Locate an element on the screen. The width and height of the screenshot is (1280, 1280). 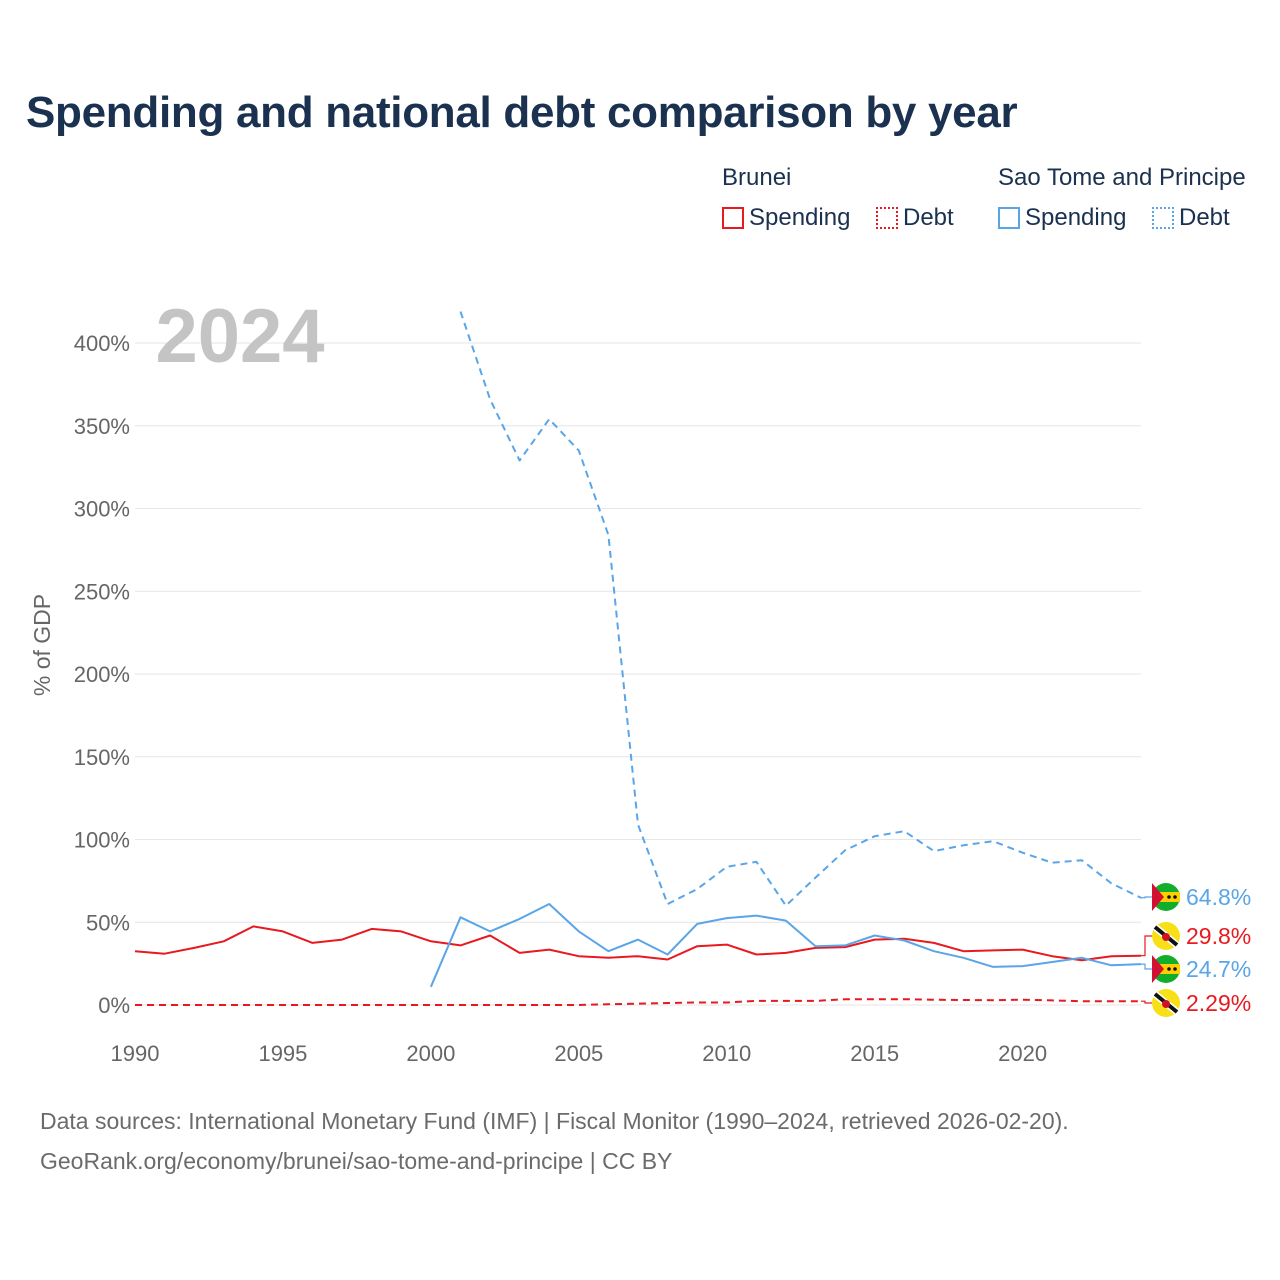
legend-brunei-debt: Debt is located at coordinates (915, 218).